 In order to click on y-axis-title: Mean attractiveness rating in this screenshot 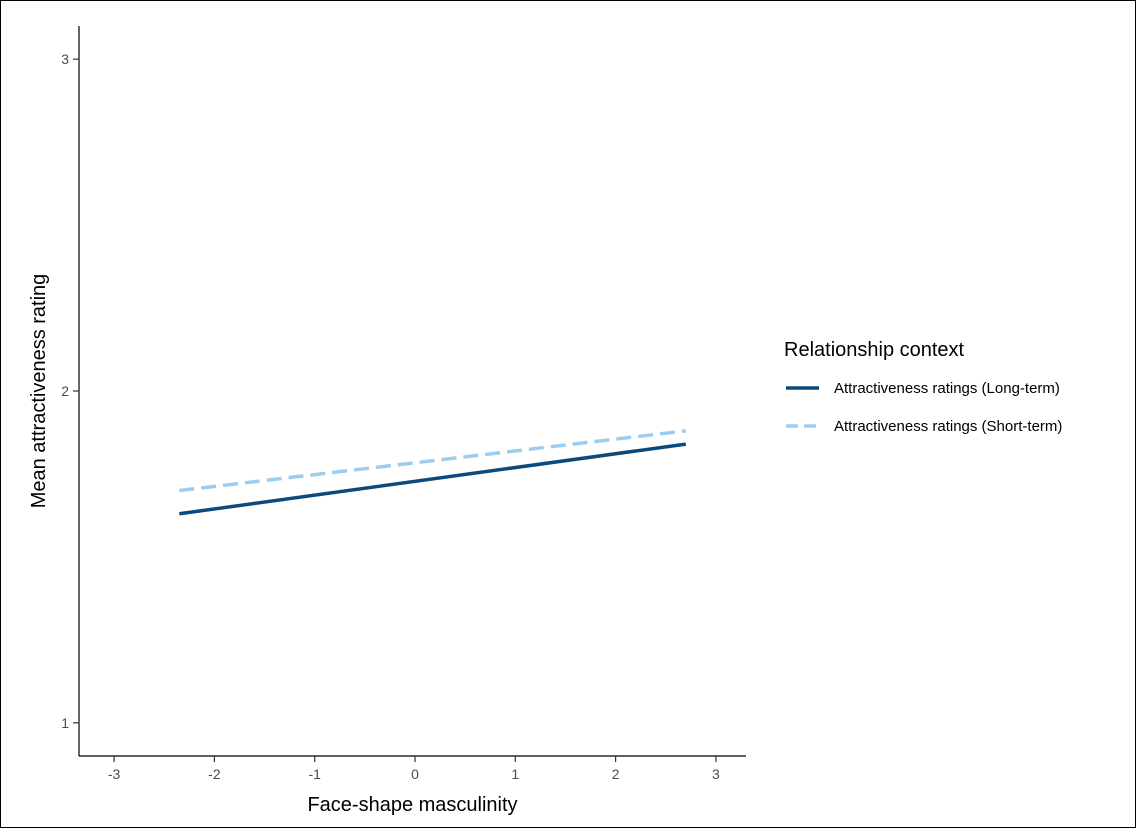, I will do `click(39, 391)`.